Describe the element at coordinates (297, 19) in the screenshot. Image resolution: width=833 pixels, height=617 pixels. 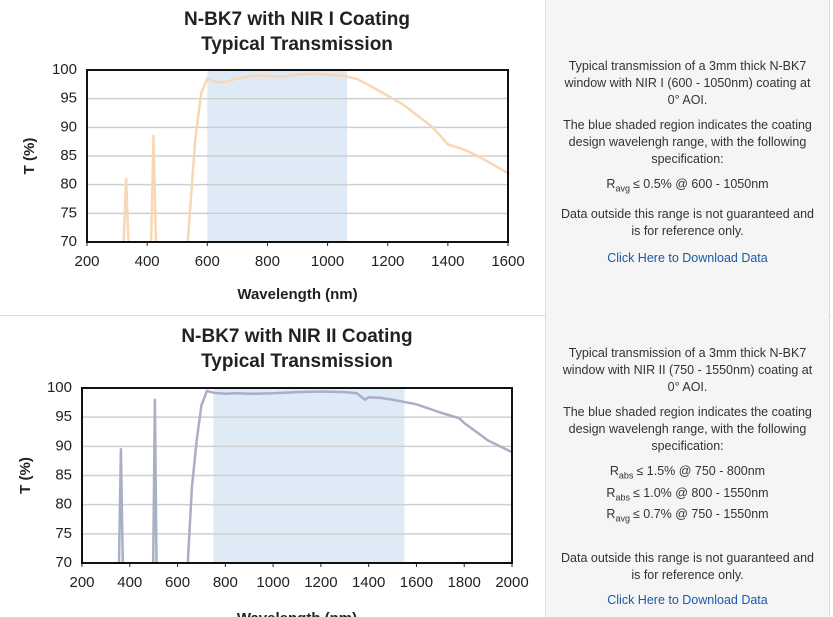
I see `chart-title: N-BK7 with NIR I Coating` at that location.